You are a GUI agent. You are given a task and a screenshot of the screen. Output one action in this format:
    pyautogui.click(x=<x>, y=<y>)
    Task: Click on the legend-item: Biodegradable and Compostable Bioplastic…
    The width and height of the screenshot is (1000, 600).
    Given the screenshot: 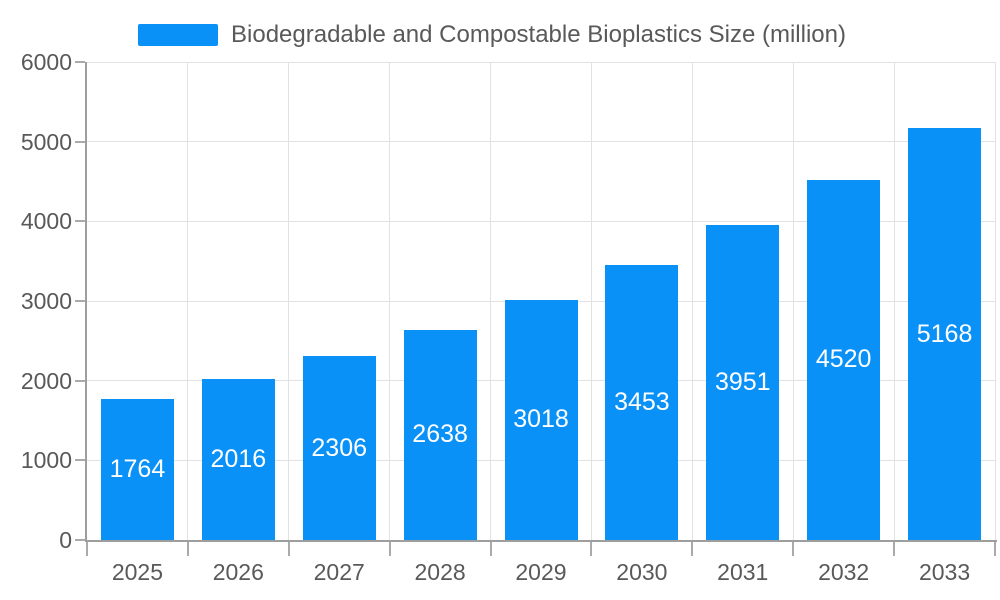 What is the action you would take?
    pyautogui.click(x=492, y=35)
    